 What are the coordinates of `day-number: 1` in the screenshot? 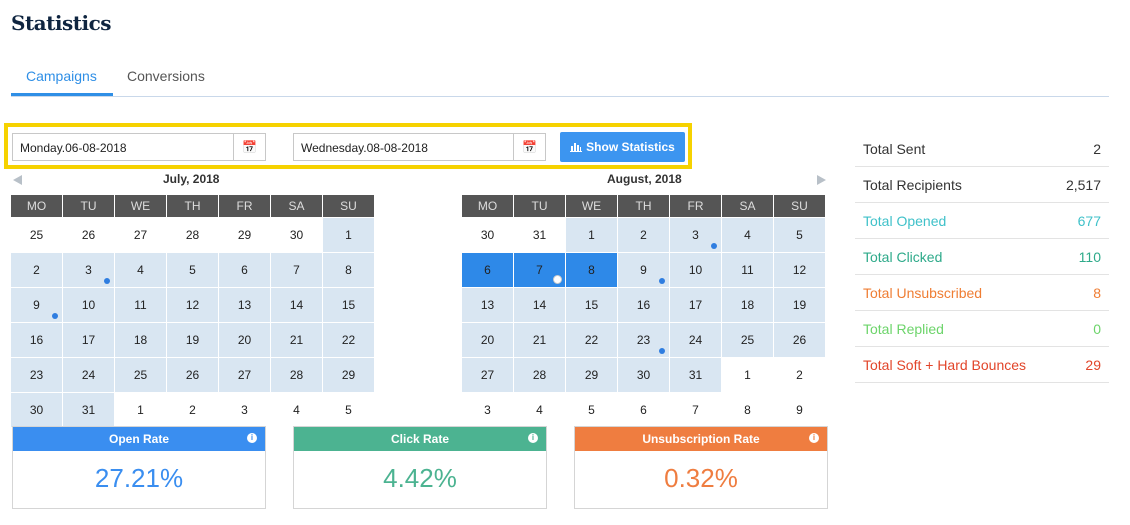 It's located at (140, 410).